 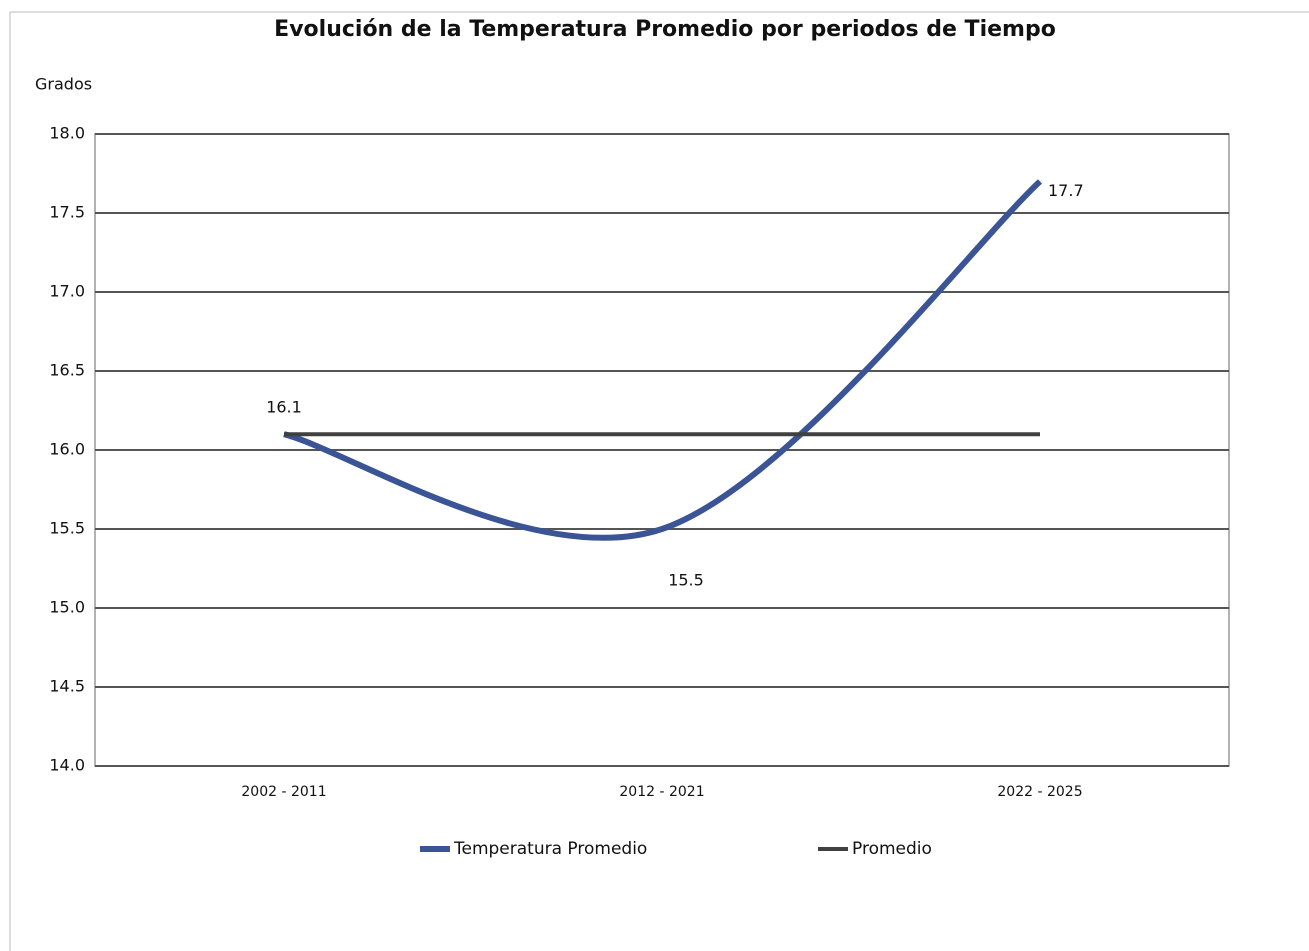 I want to click on x-tick-label: 2012 - 2021, so click(x=661, y=792).